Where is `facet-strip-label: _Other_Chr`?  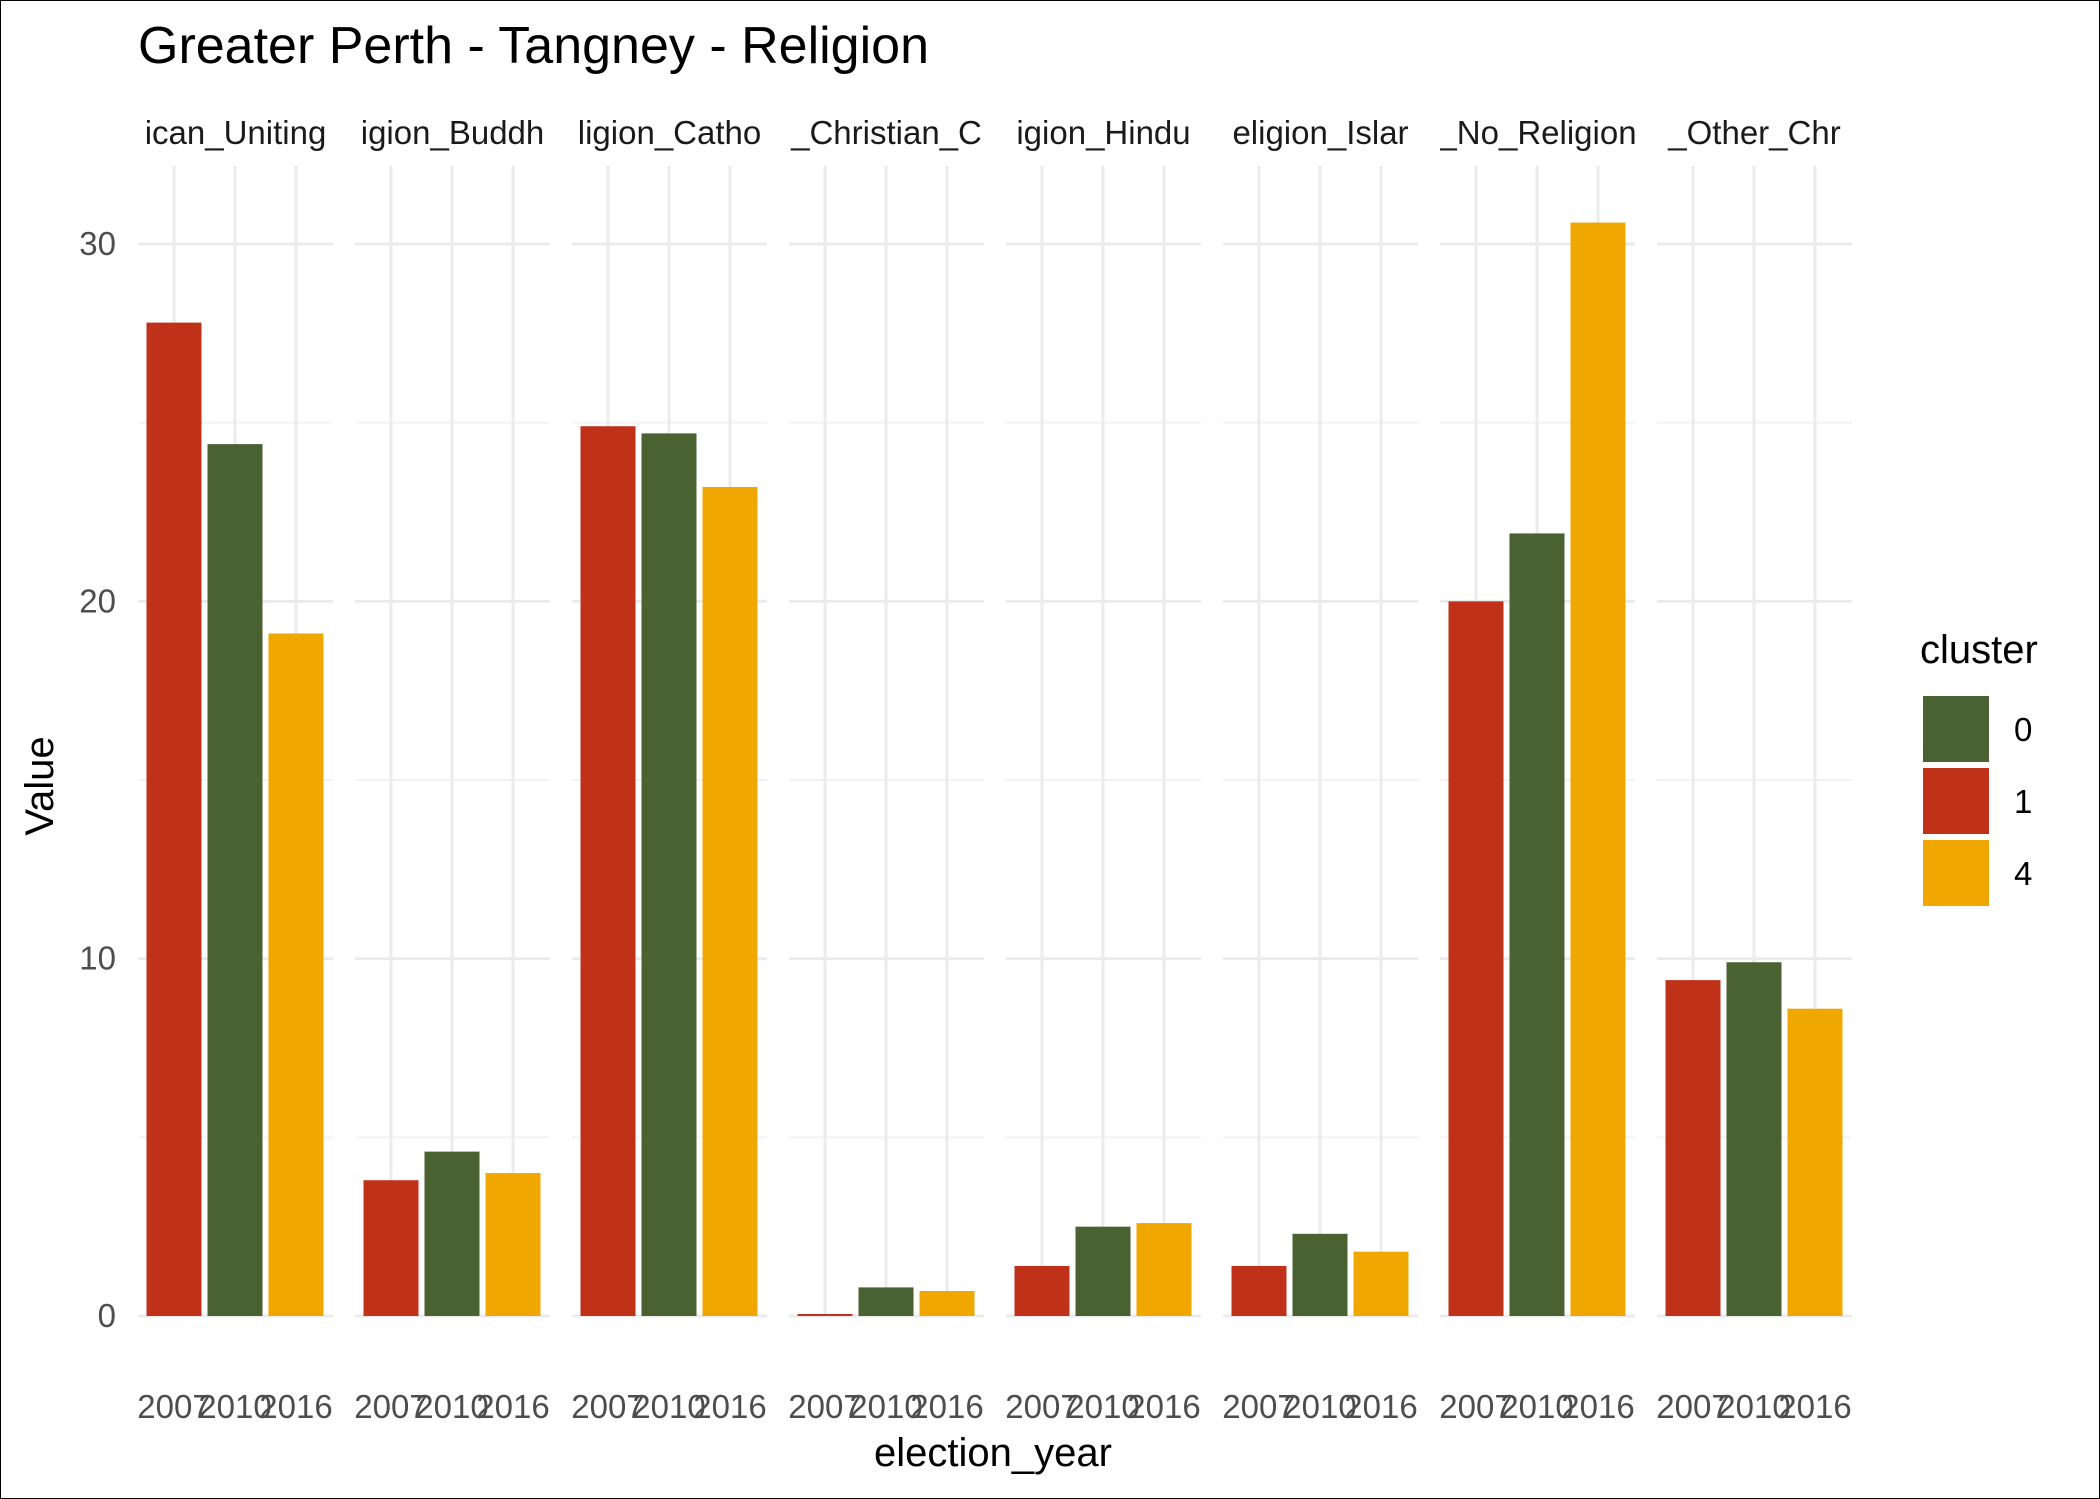 facet-strip-label: _Other_Chr is located at coordinates (1753, 132).